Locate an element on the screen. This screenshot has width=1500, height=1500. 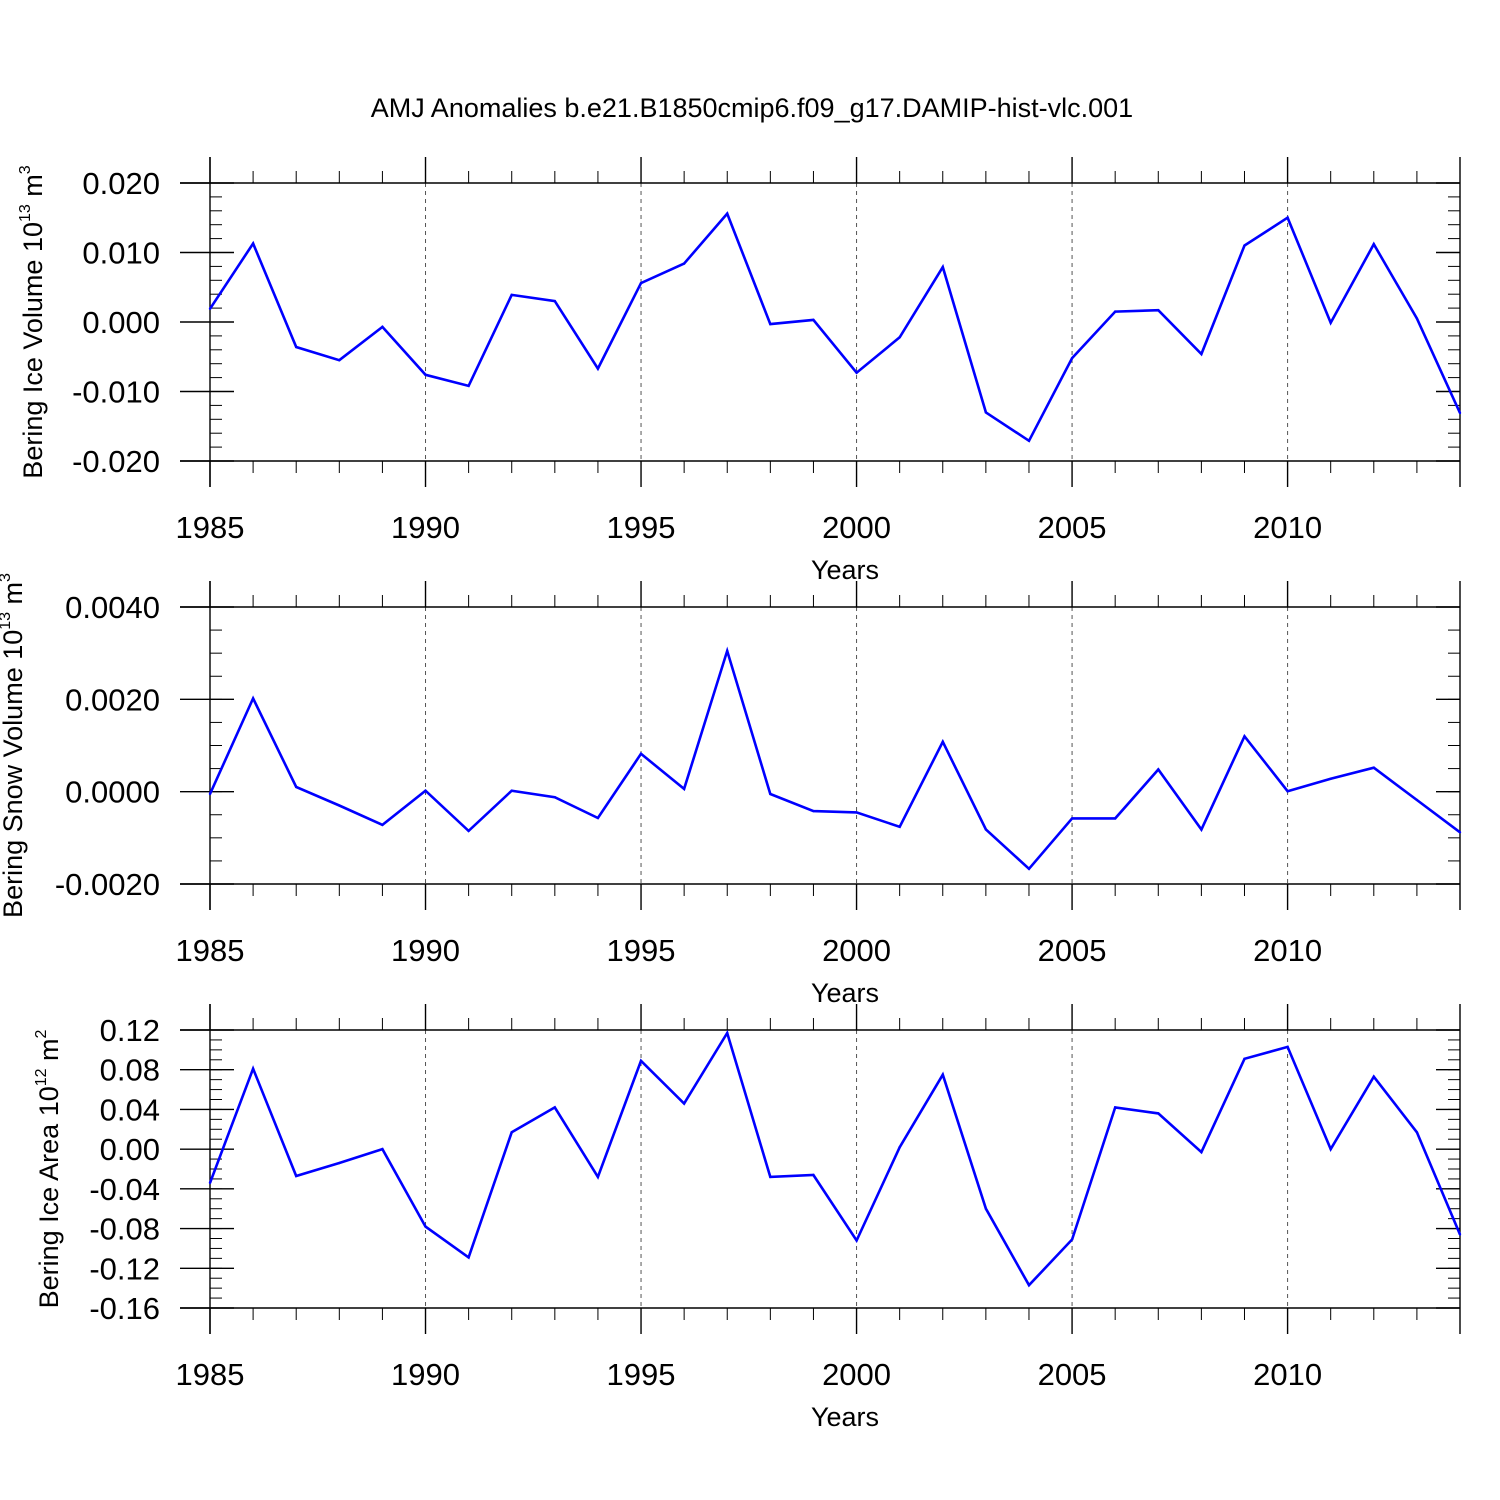
y-tick-label: 0.020 is located at coordinates (121, 183).